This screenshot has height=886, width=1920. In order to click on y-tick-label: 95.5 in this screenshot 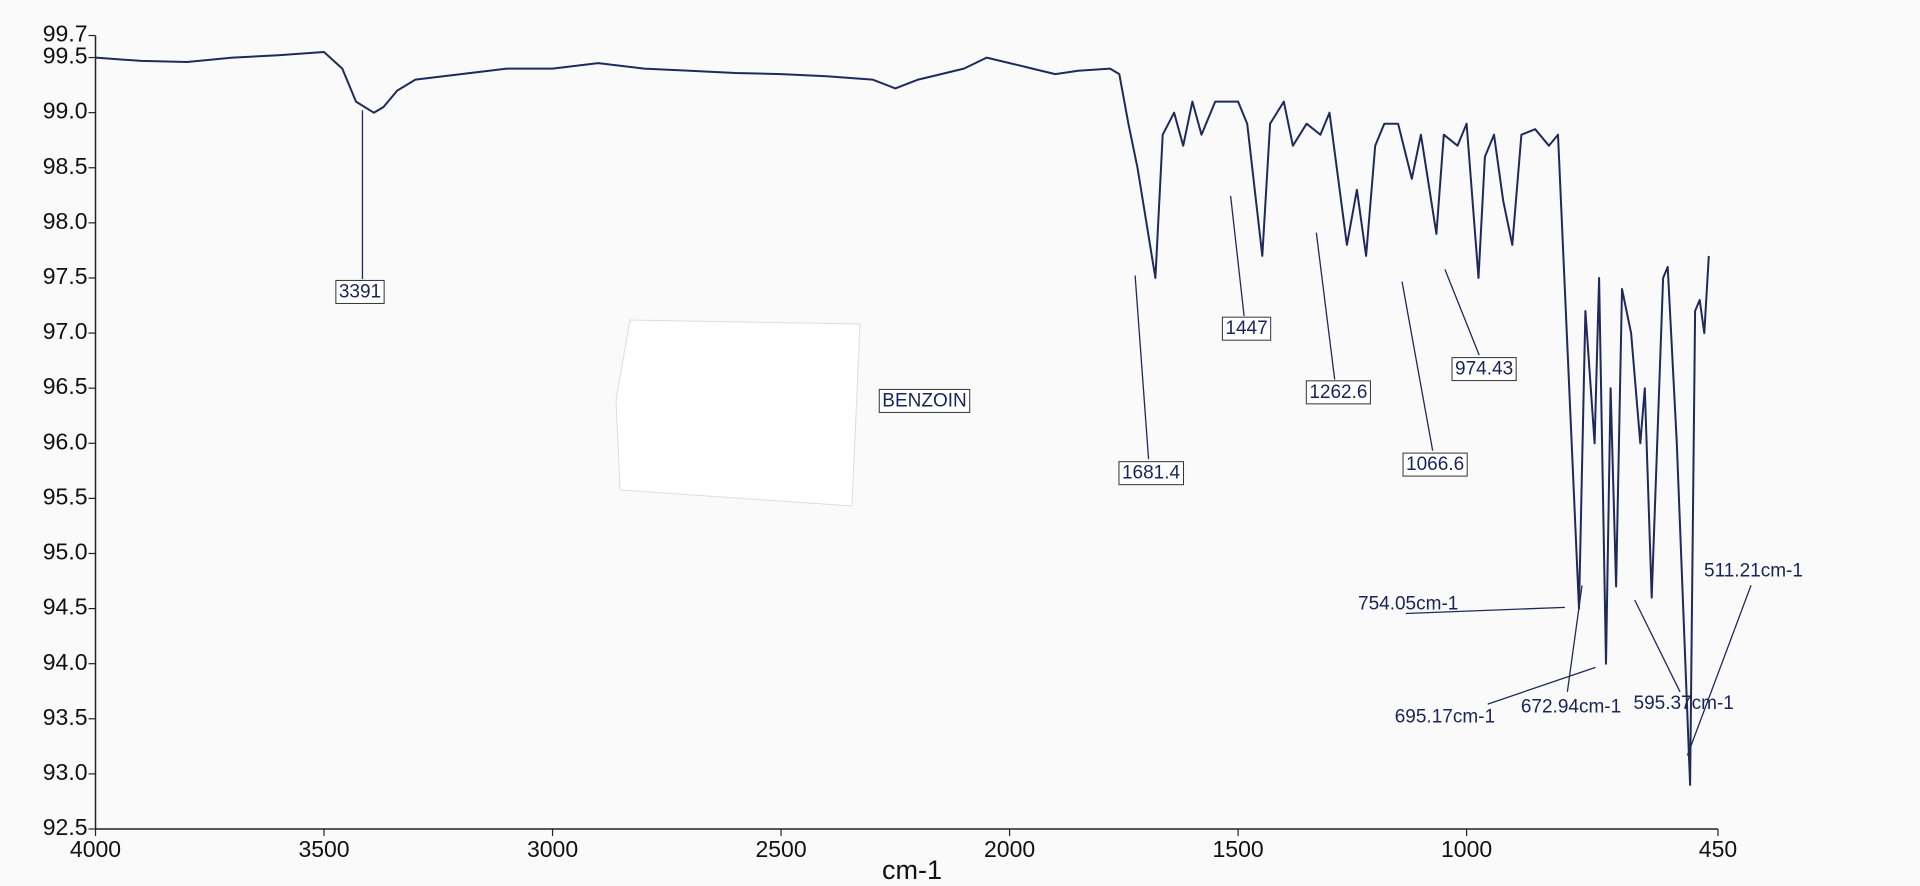, I will do `click(65, 496)`.